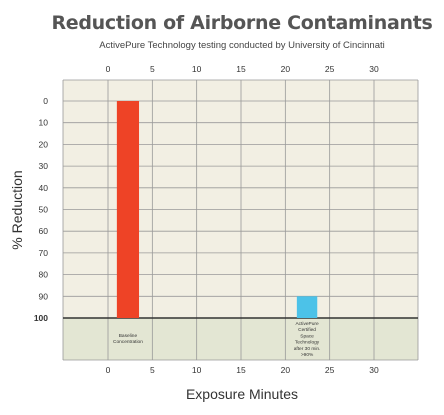 The image size is (444, 415). I want to click on x-tick-label-top: 10, so click(197, 69).